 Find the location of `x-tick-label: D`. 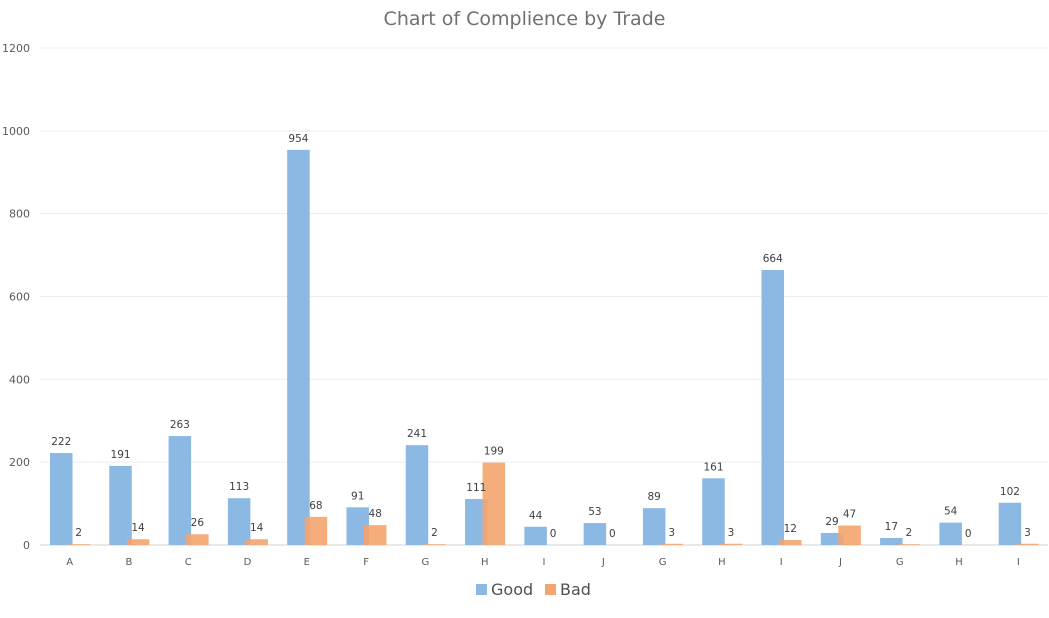

x-tick-label: D is located at coordinates (248, 562).